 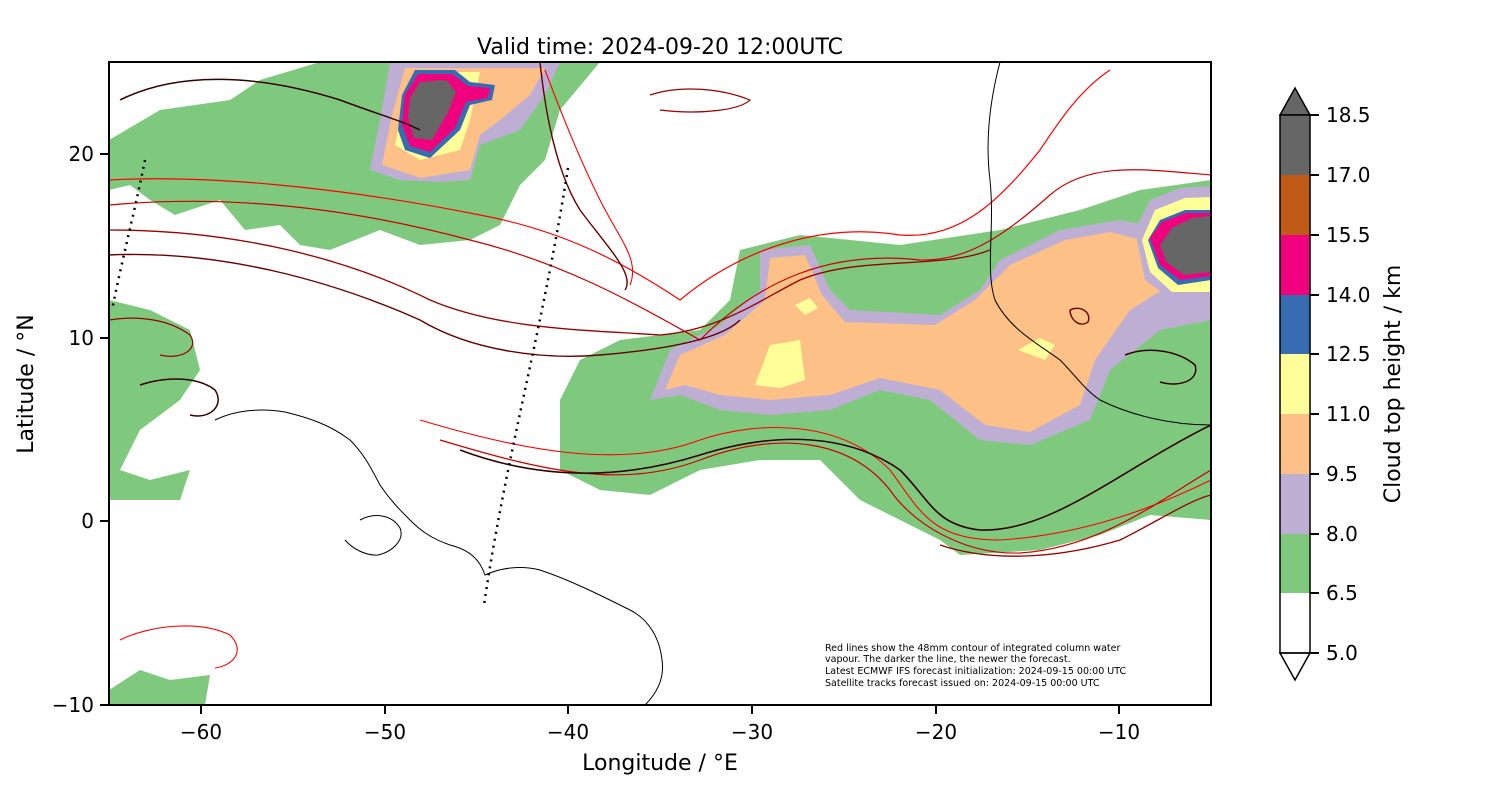 What do you see at coordinates (26, 383) in the screenshot?
I see `y-axis-label: Latitude / °N` at bounding box center [26, 383].